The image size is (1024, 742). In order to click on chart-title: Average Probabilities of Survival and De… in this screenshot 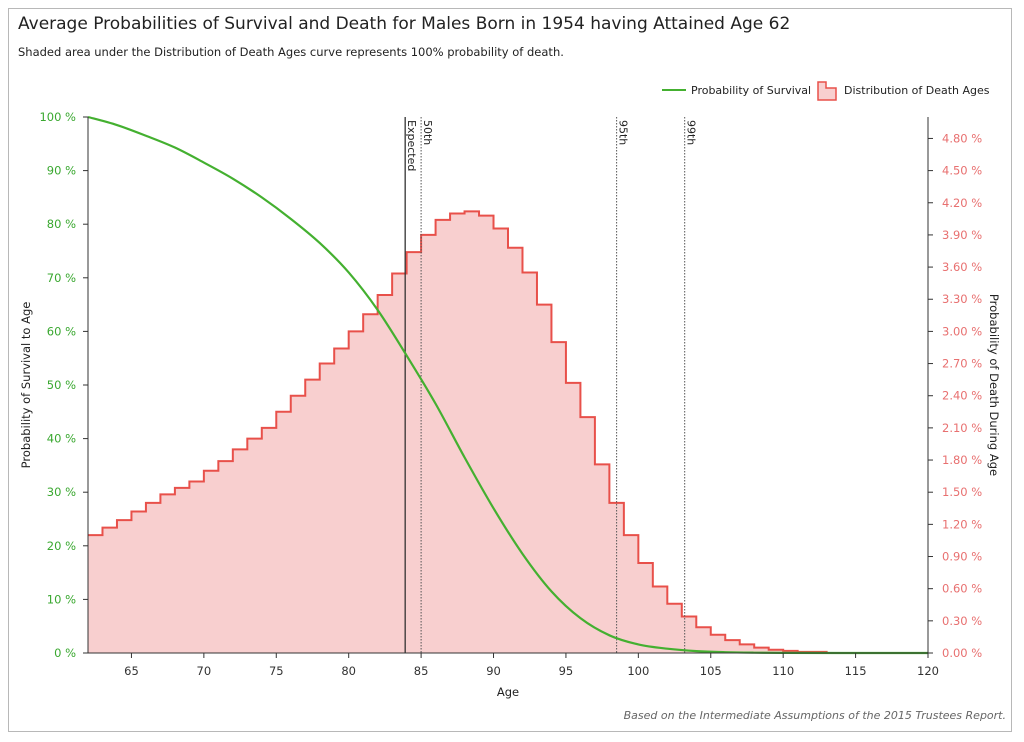, I will do `click(404, 24)`.